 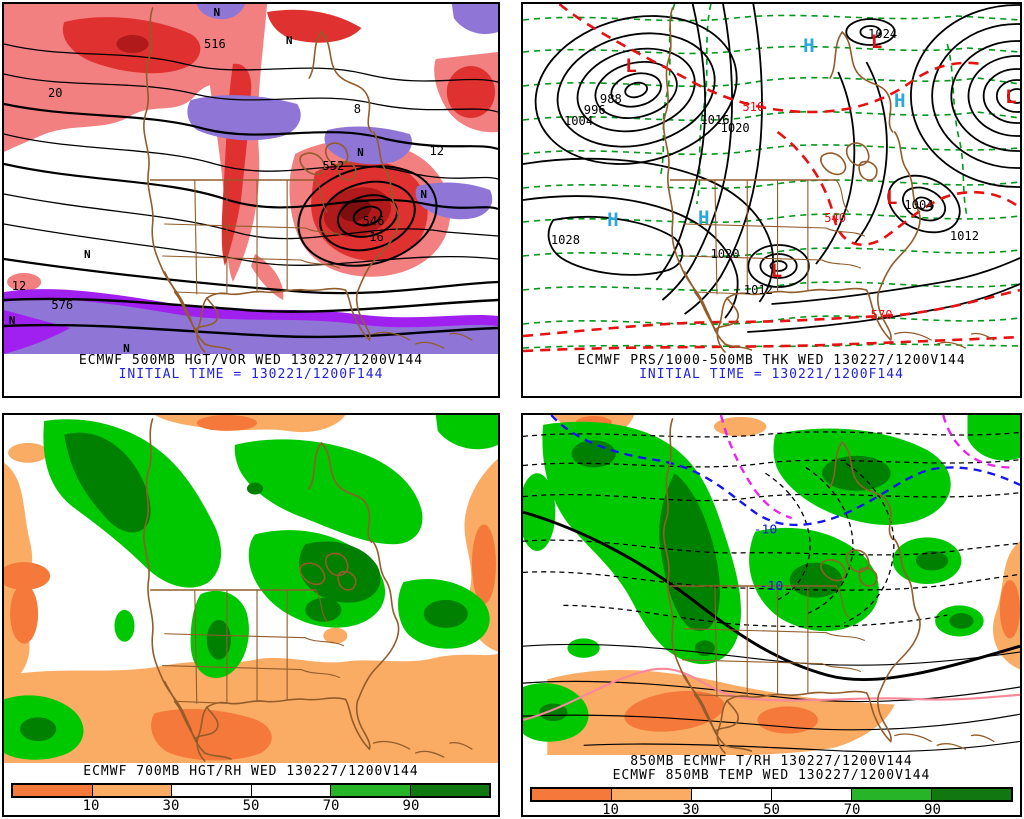 I want to click on pressure-label: 1016, so click(x=714, y=120).